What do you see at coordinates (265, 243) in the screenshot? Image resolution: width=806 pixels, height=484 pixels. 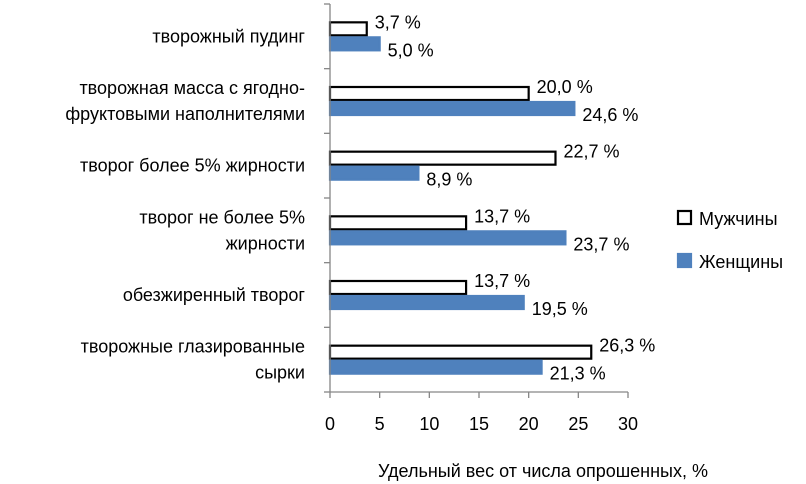 I see `category-label: жирности` at bounding box center [265, 243].